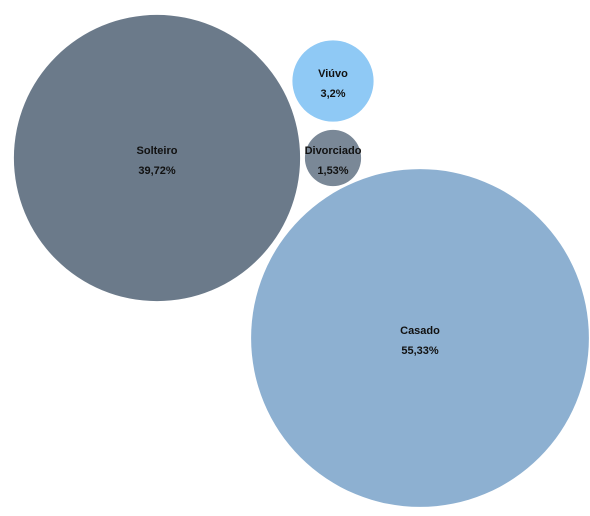 The height and width of the screenshot is (516, 590). What do you see at coordinates (420, 331) in the screenshot?
I see `bubble-label-casado: Casado` at bounding box center [420, 331].